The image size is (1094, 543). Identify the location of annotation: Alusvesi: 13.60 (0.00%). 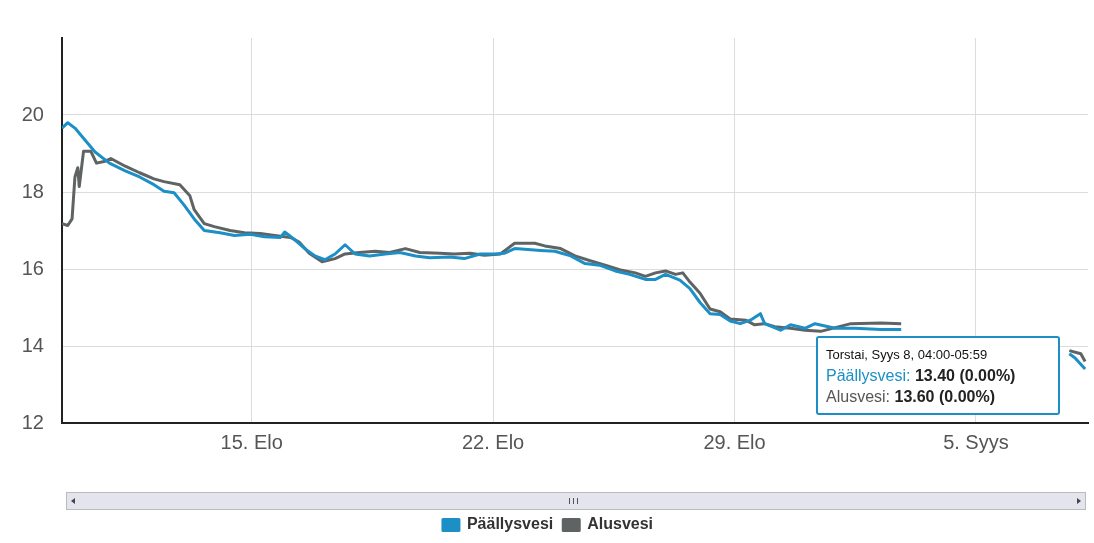
(910, 396).